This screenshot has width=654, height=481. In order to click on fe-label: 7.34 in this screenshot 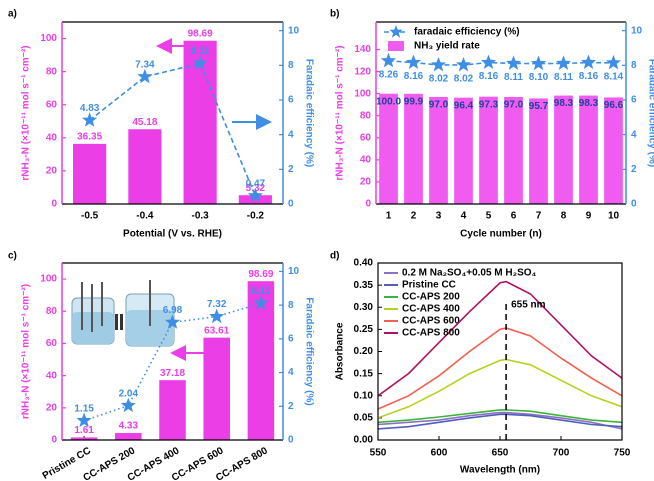, I will do `click(145, 64)`.